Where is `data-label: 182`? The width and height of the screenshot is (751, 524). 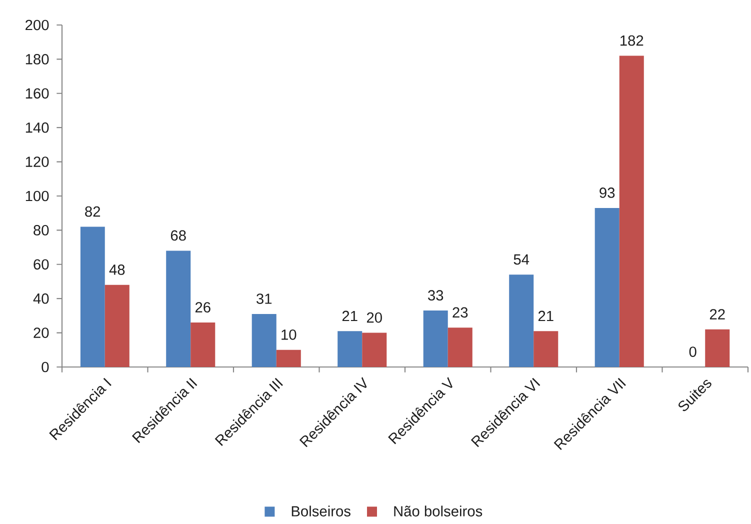 data-label: 182 is located at coordinates (632, 41).